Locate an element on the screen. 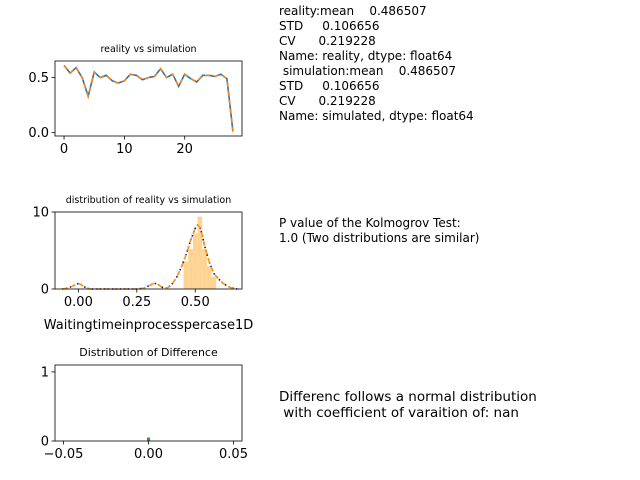 The height and width of the screenshot is (480, 640). y-tick-label: 1 is located at coordinates (45, 372).